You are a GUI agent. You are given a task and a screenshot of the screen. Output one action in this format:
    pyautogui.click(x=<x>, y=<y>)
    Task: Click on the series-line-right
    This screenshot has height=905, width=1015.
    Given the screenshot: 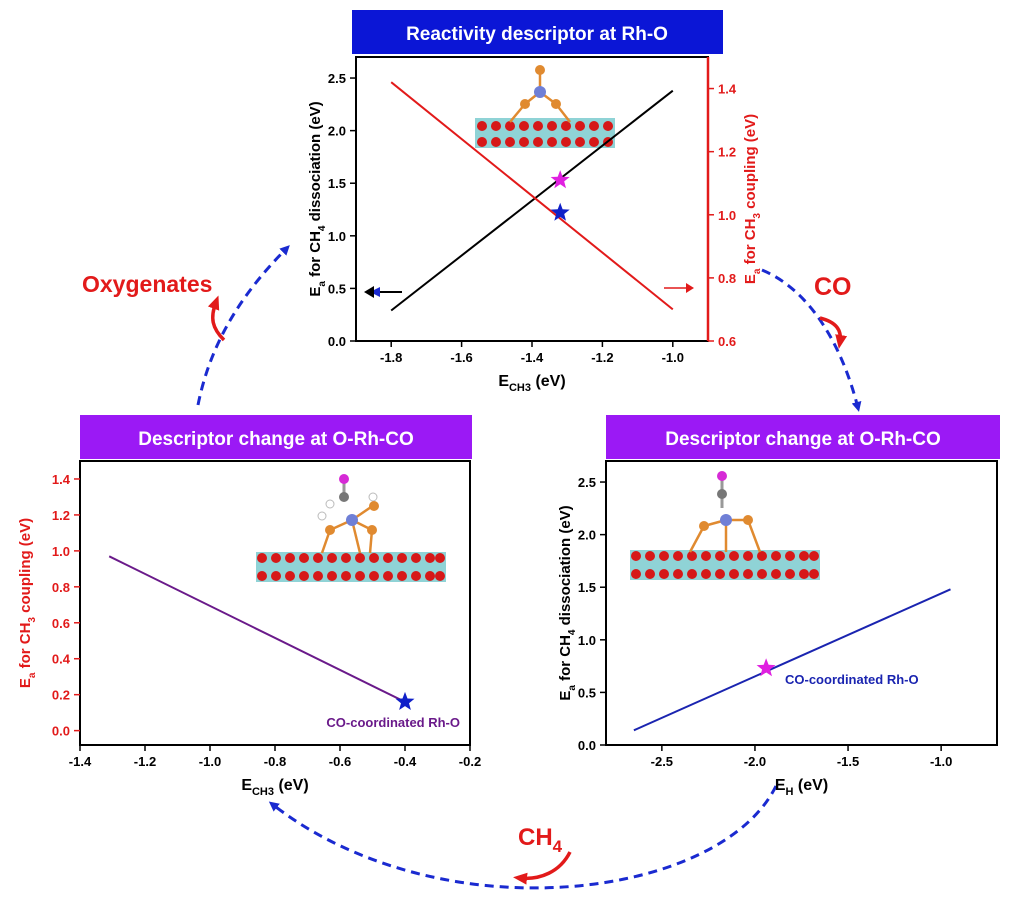 What is the action you would take?
    pyautogui.click(x=532, y=196)
    